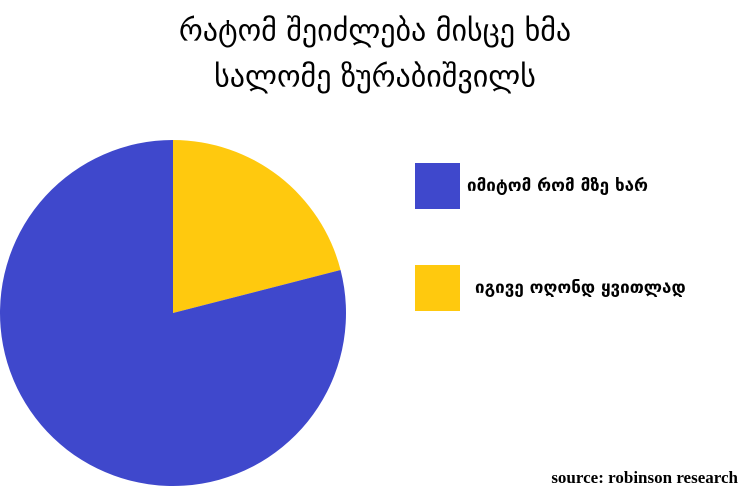 The width and height of the screenshot is (755, 496). What do you see at coordinates (257, 226) in the screenshot?
I see `pie-slice` at bounding box center [257, 226].